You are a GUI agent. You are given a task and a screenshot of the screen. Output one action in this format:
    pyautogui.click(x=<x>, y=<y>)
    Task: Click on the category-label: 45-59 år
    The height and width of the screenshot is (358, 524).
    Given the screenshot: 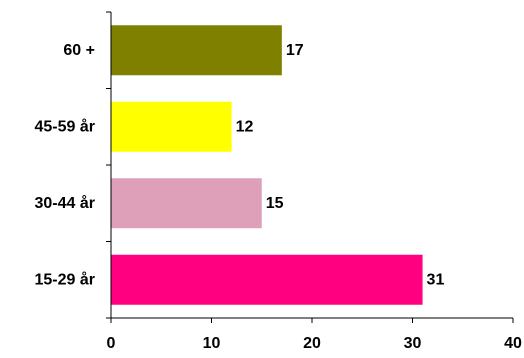 What is the action you would take?
    pyautogui.click(x=65, y=126)
    